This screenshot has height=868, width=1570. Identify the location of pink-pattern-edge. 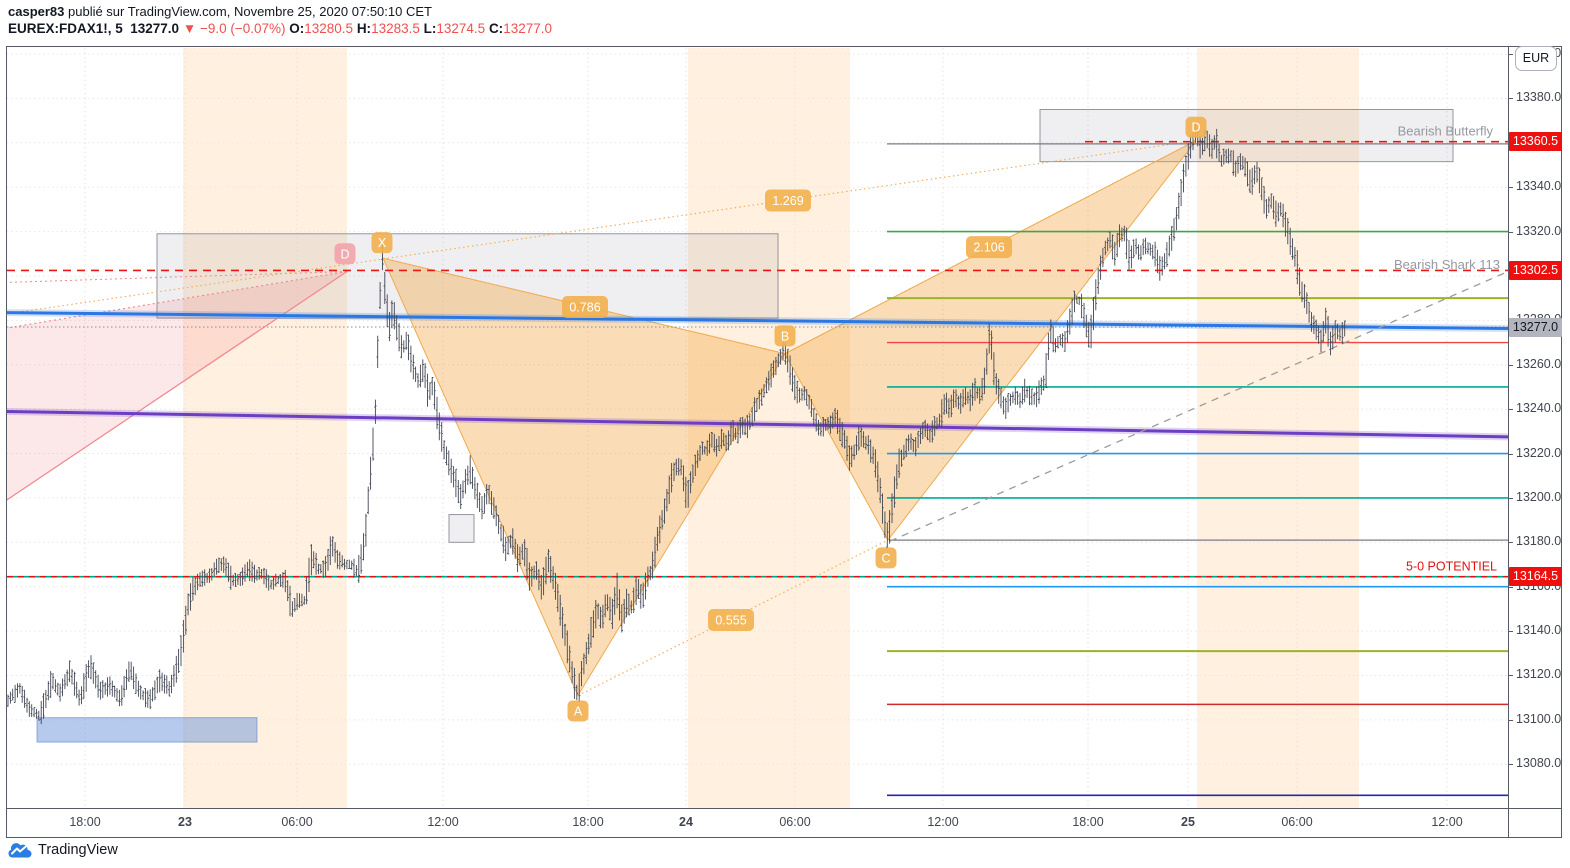
(177, 385).